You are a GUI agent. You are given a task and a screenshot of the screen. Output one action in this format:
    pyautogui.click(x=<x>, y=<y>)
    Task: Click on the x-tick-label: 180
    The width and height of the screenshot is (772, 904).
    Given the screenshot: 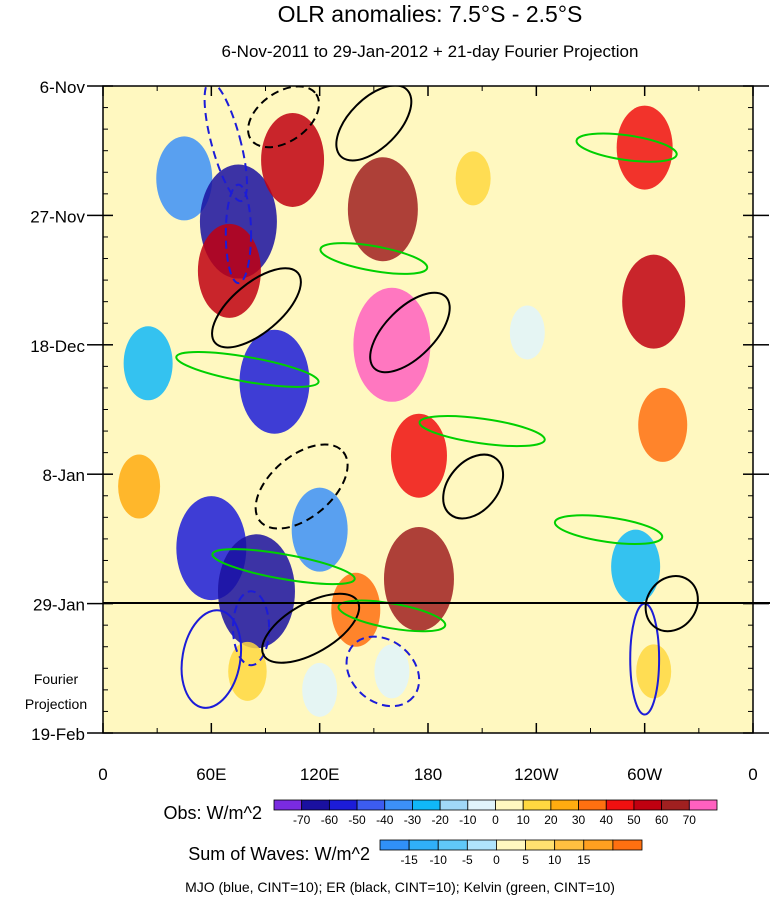 What is the action you would take?
    pyautogui.click(x=428, y=774)
    